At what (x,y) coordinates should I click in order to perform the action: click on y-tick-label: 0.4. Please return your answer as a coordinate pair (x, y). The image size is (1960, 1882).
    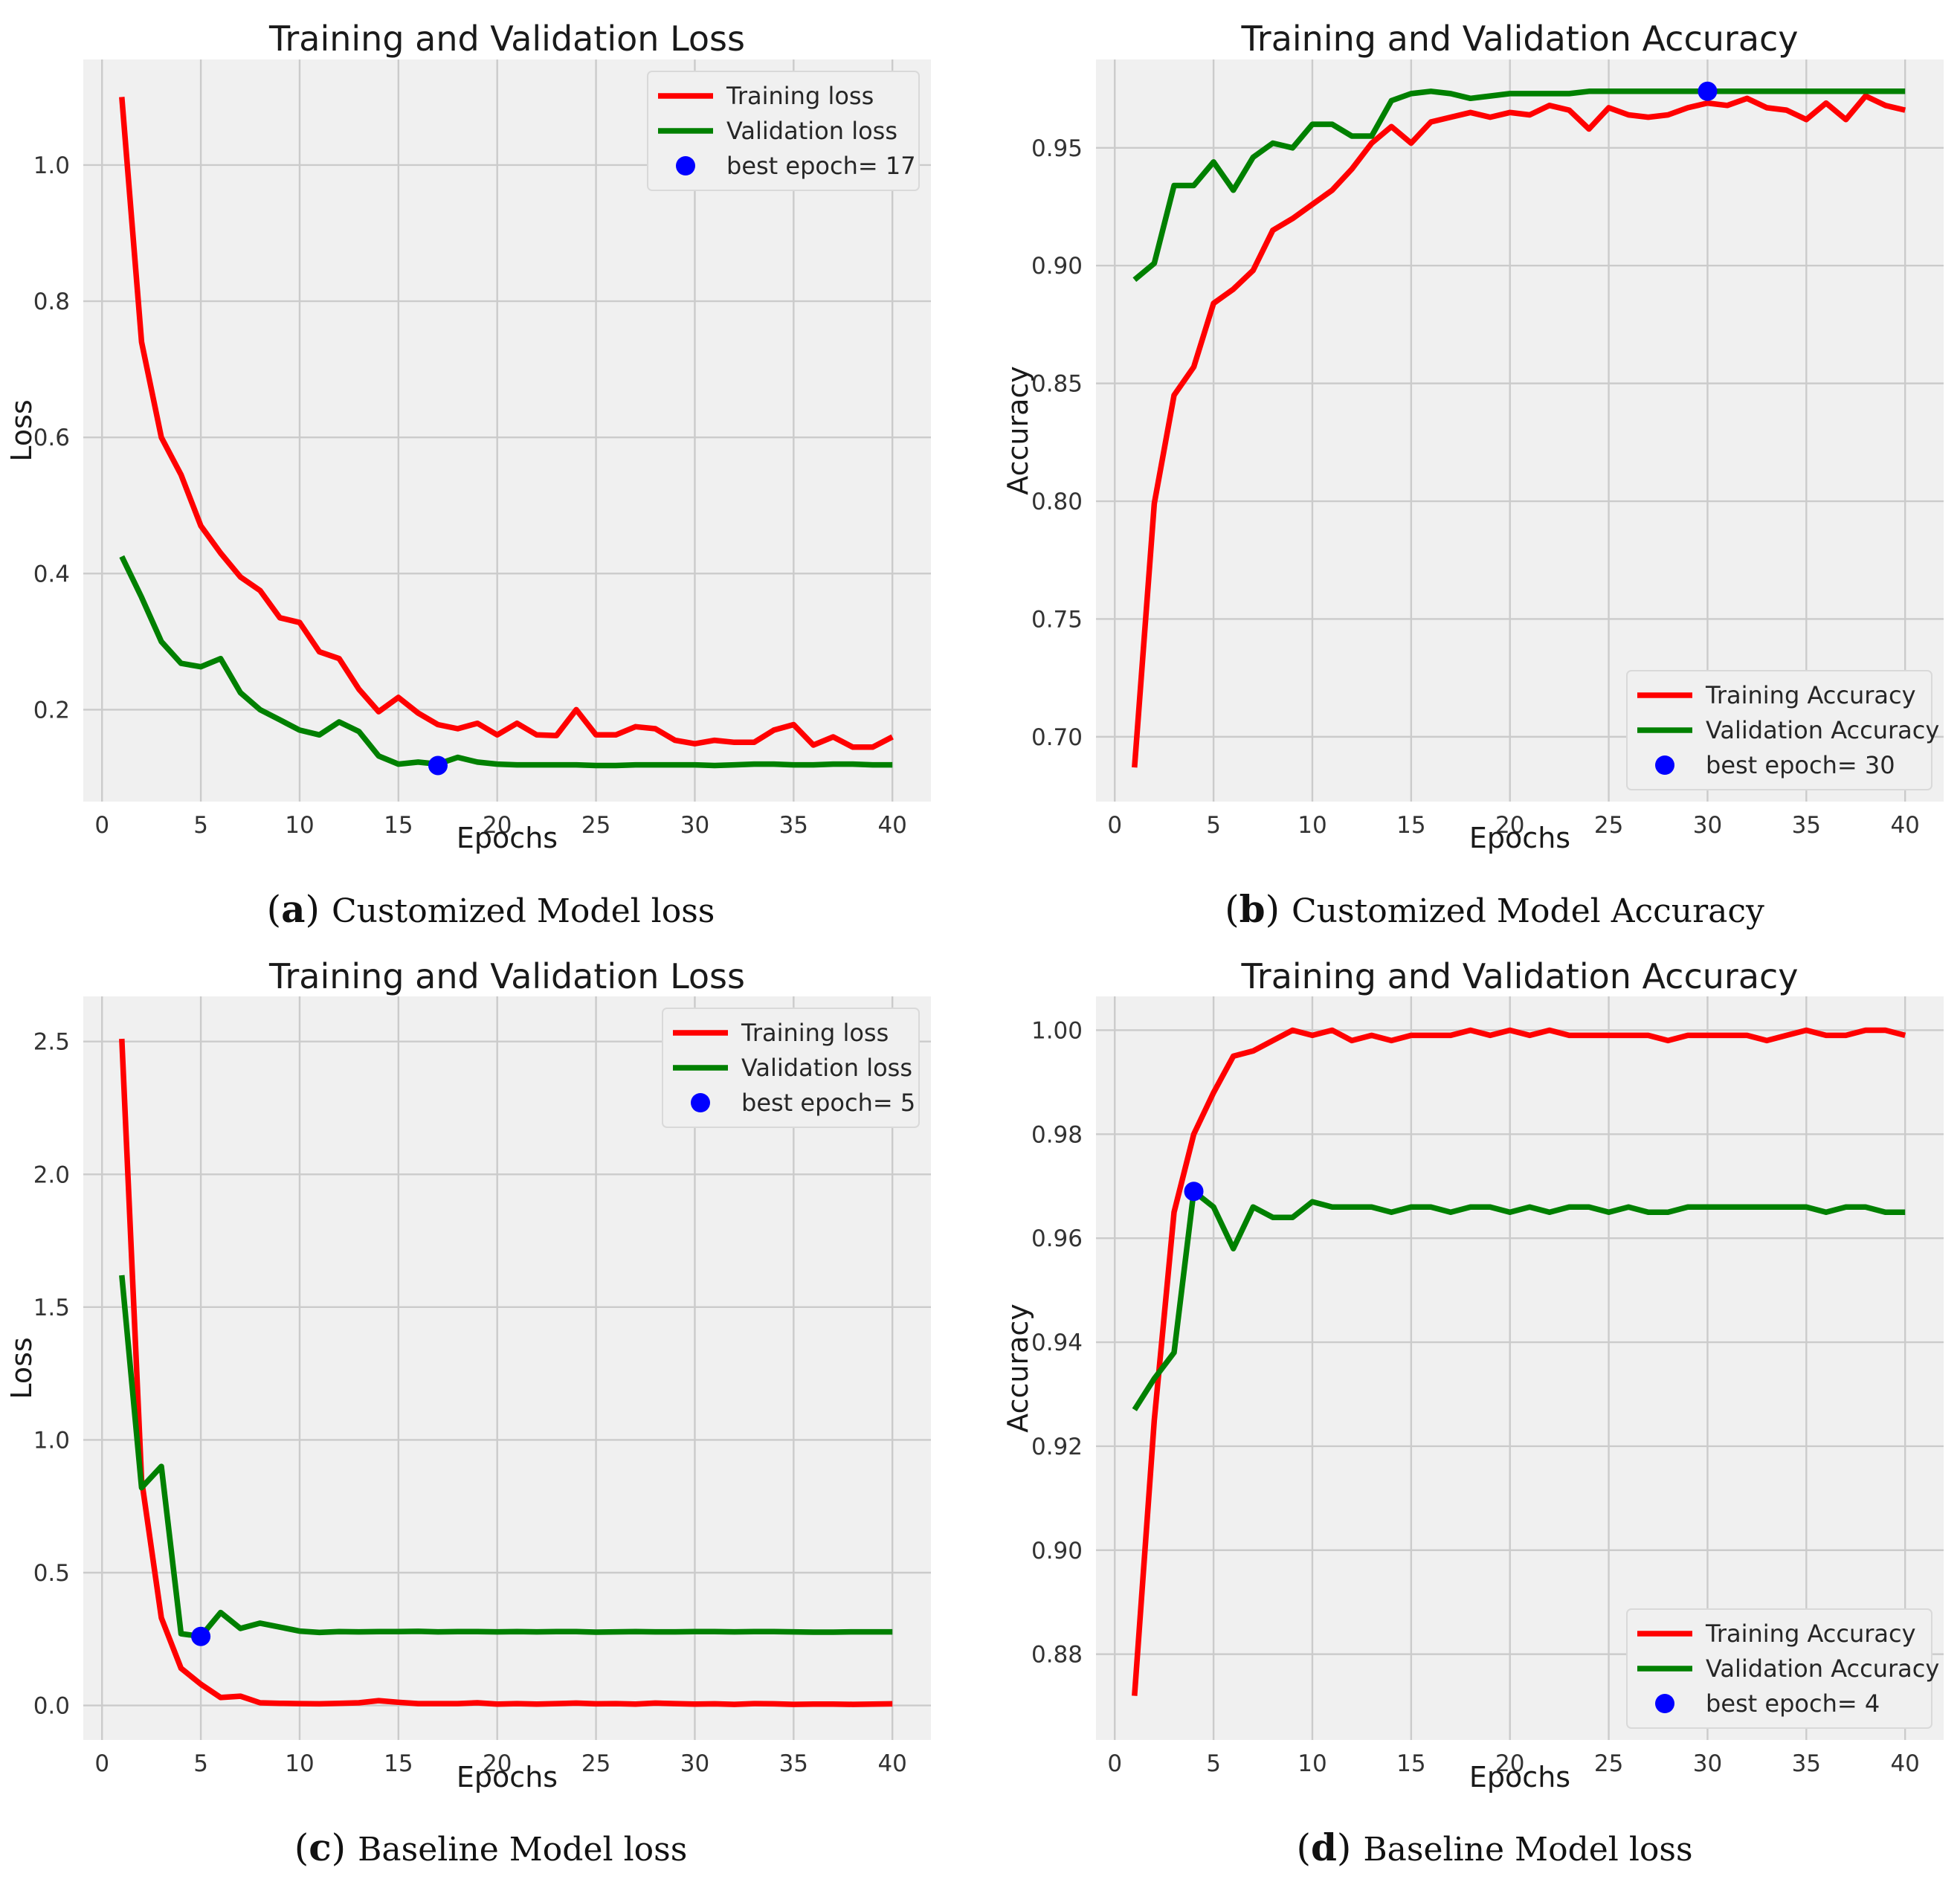
    Looking at the image, I should click on (51, 574).